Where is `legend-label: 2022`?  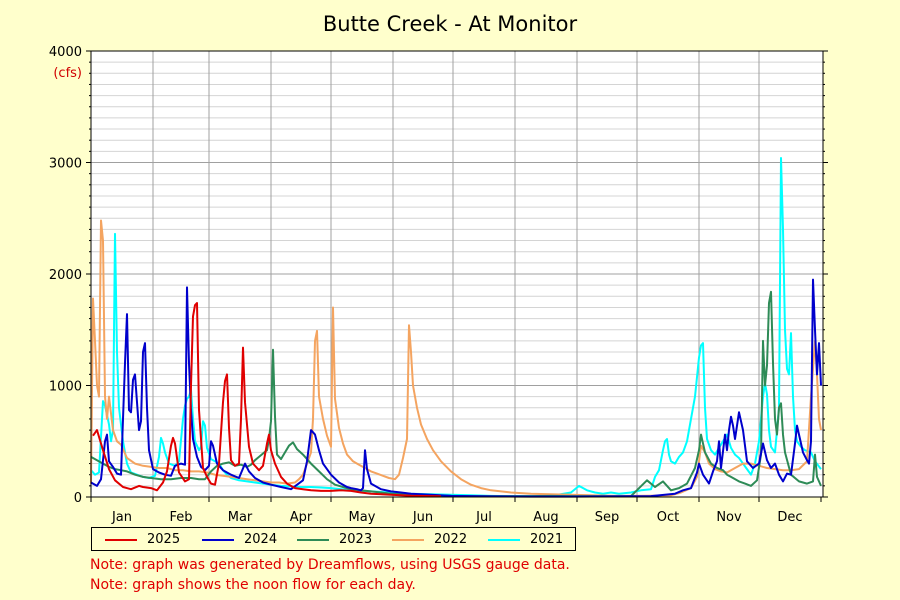
legend-label: 2022 is located at coordinates (451, 539).